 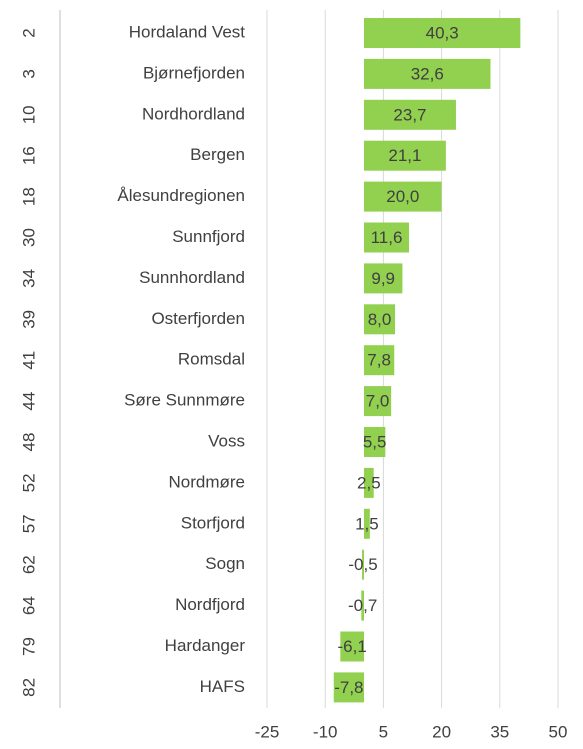 I want to click on value-label: 40,3, so click(x=442, y=32).